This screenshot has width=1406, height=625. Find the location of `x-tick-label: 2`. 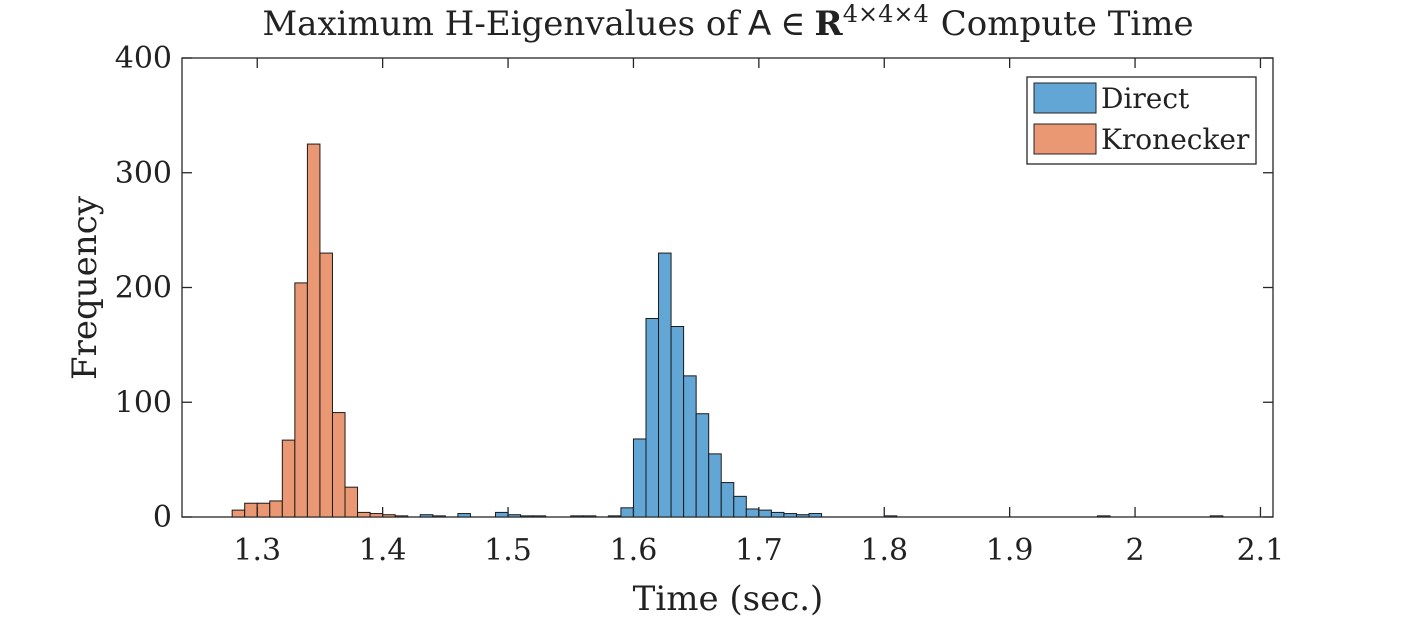

x-tick-label: 2 is located at coordinates (1135, 550).